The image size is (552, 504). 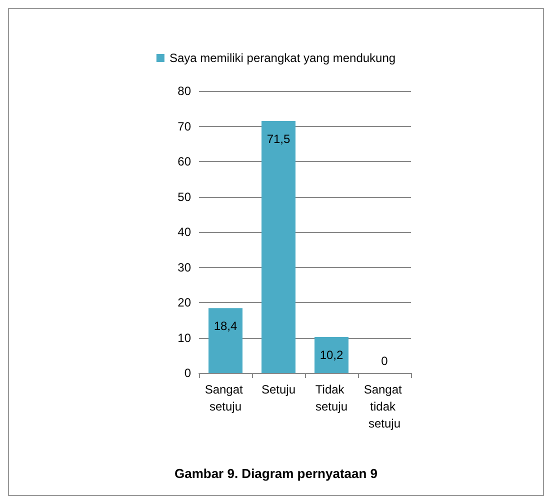 I want to click on y-tick-label: 10, so click(x=185, y=337).